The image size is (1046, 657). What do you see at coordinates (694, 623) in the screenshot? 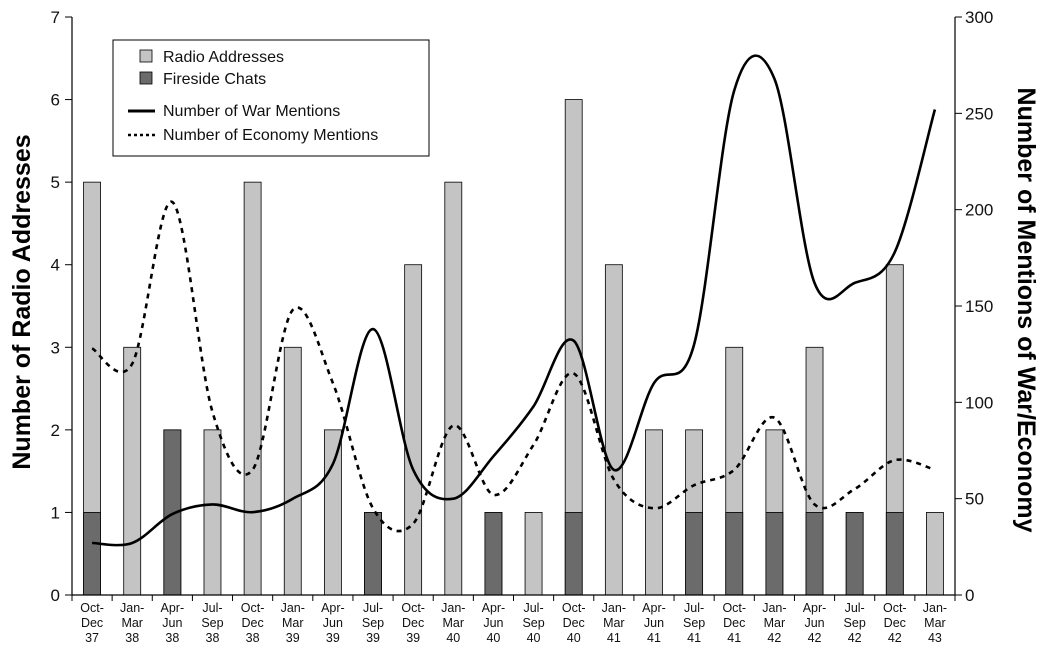
I see `x-tick-label: Jul-Sep 41` at bounding box center [694, 623].